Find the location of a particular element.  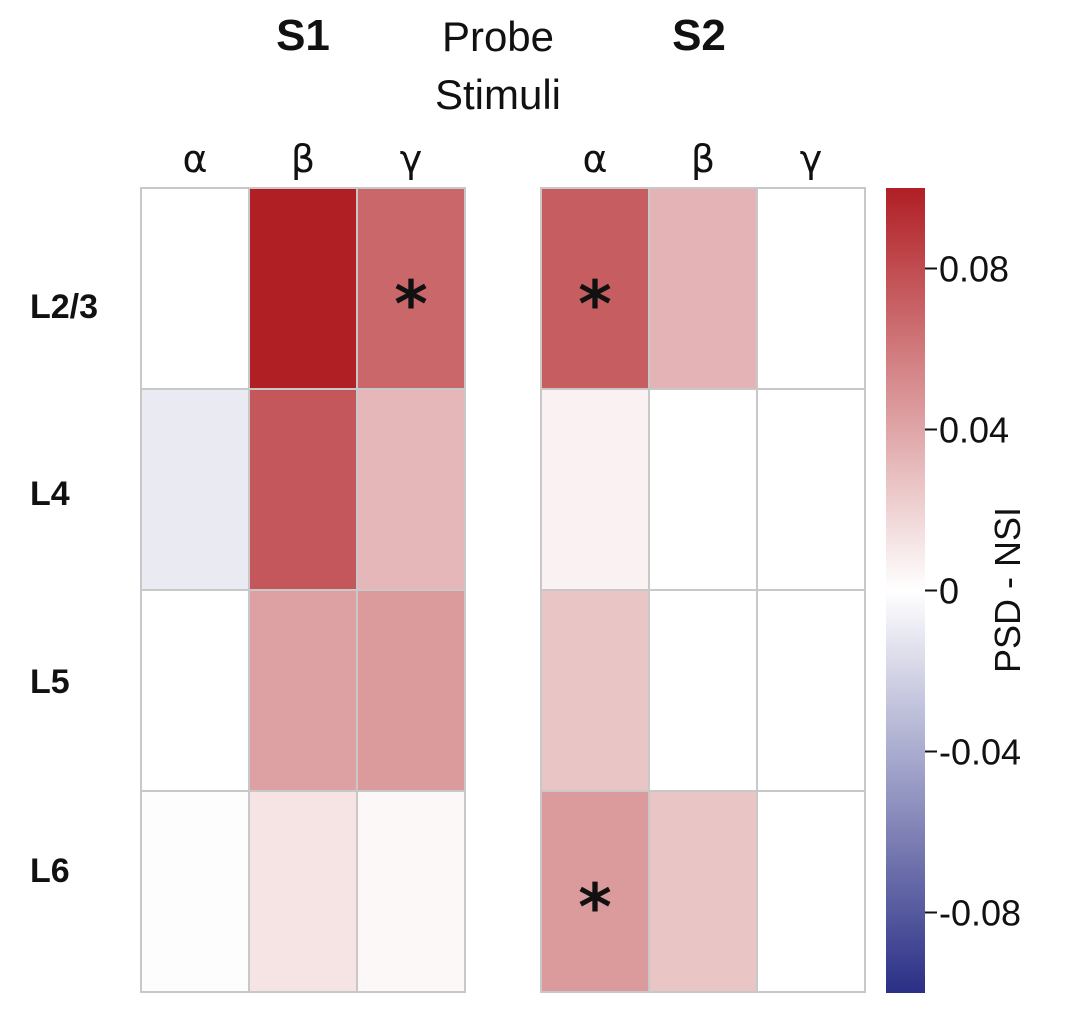

colorbar-tick-label: 0.08 is located at coordinates (974, 269).